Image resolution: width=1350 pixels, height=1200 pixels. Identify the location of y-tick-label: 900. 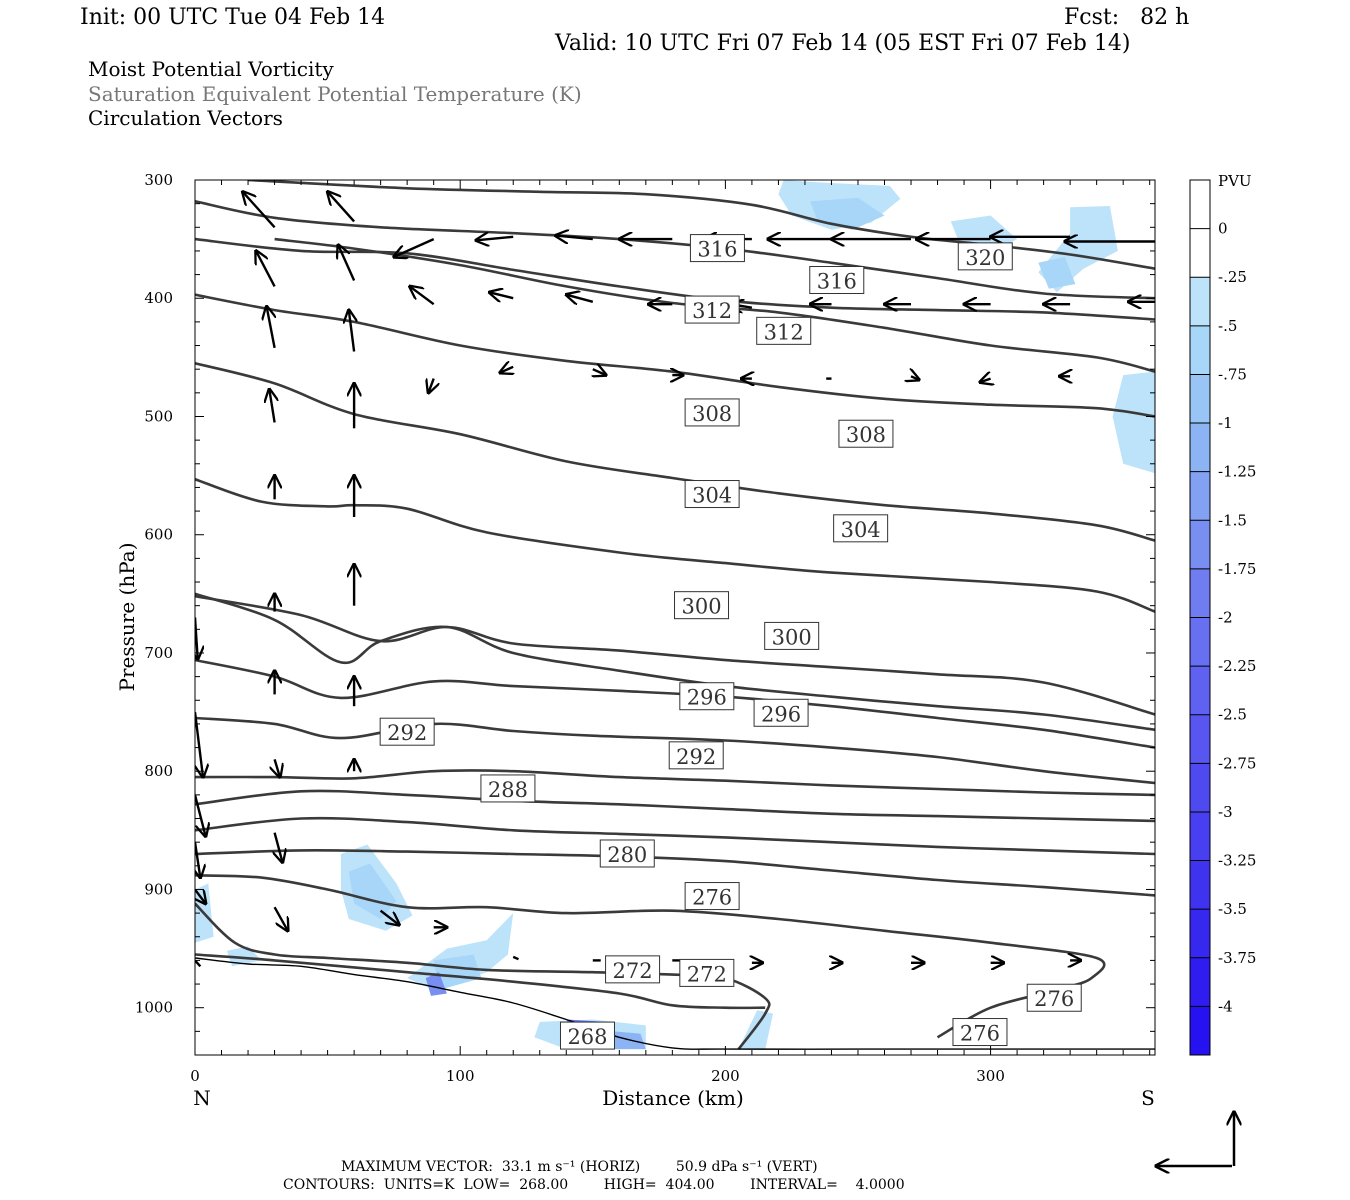
(158, 889).